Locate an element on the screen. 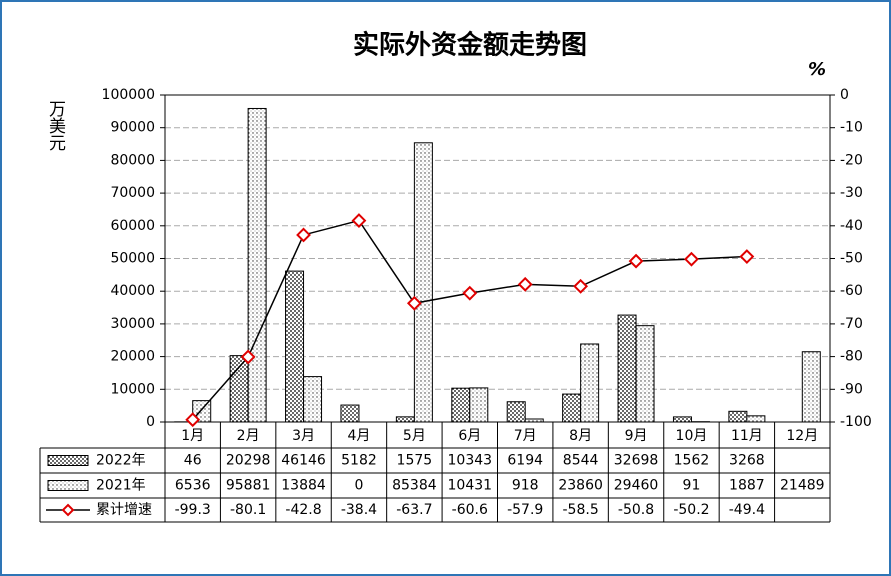  table-value: 46 is located at coordinates (193, 461).